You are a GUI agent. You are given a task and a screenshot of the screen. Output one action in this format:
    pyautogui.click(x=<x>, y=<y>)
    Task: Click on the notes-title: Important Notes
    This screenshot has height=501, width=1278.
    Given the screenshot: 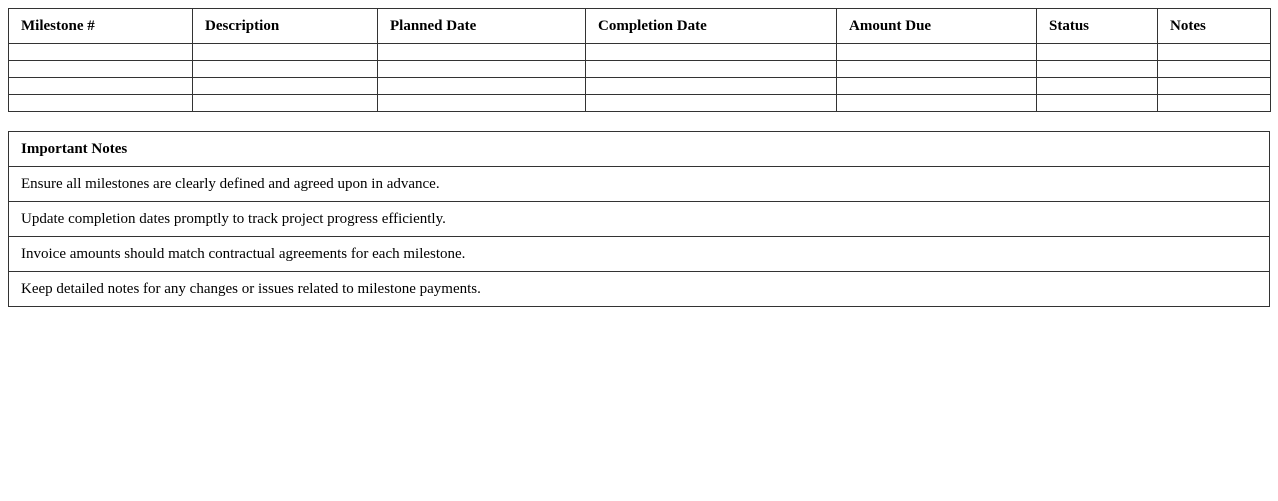 What is the action you would take?
    pyautogui.click(x=639, y=149)
    